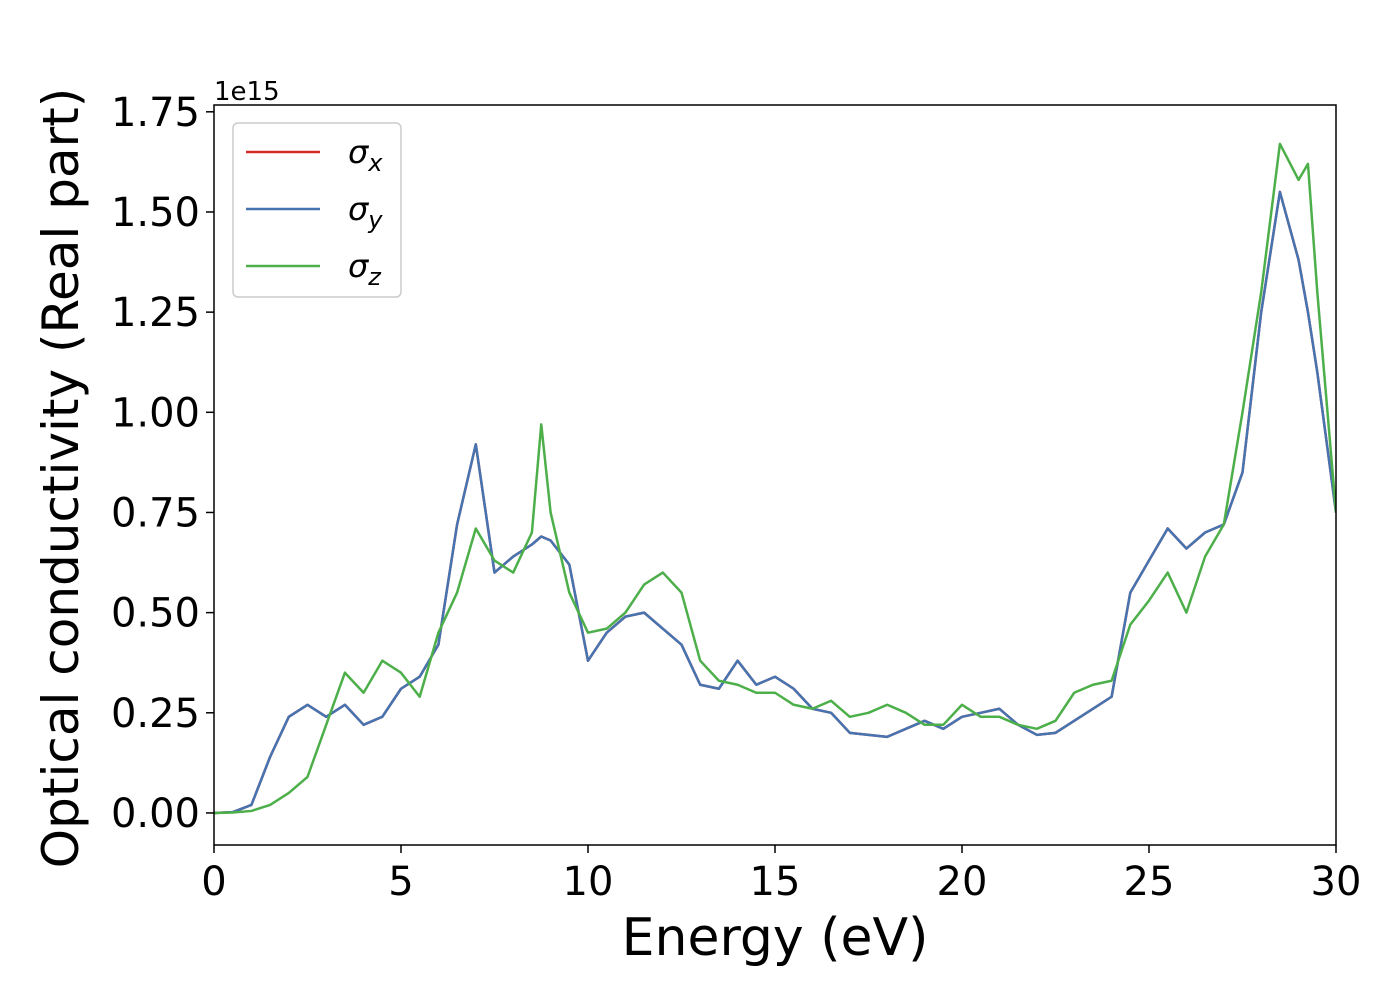 The width and height of the screenshot is (1400, 1000). Describe the element at coordinates (155, 814) in the screenshot. I see `y-tick-label: 0.00` at that location.